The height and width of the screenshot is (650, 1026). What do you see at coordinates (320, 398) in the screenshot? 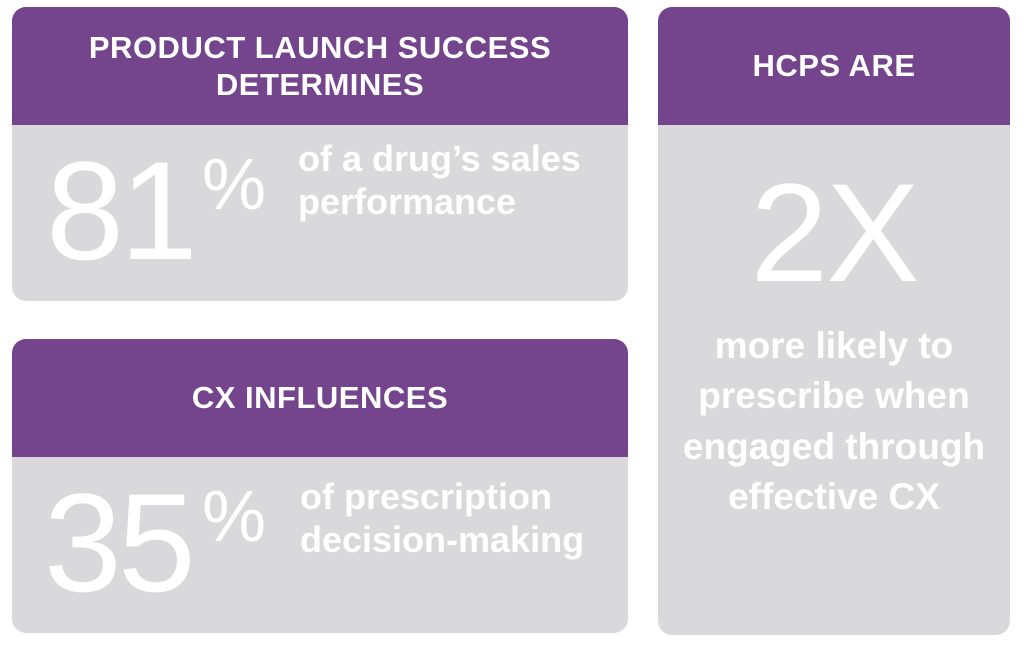
I see `cx-heading: CX INFLUENCES` at bounding box center [320, 398].